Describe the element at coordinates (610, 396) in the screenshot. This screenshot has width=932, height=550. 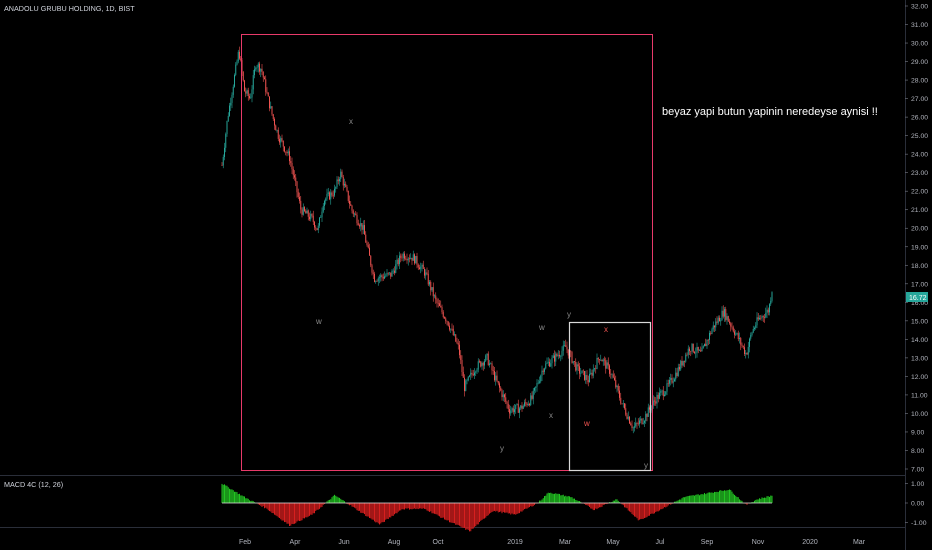
I see `small-pattern-box` at that location.